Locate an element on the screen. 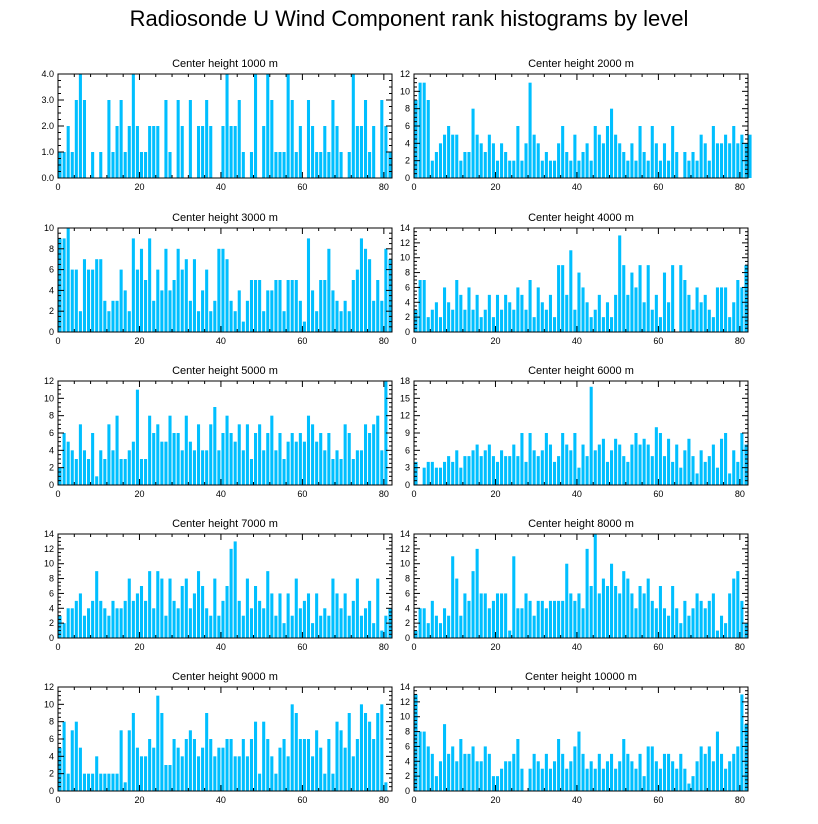 The image size is (818, 824). y-tick-label: 4.0 is located at coordinates (47, 74).